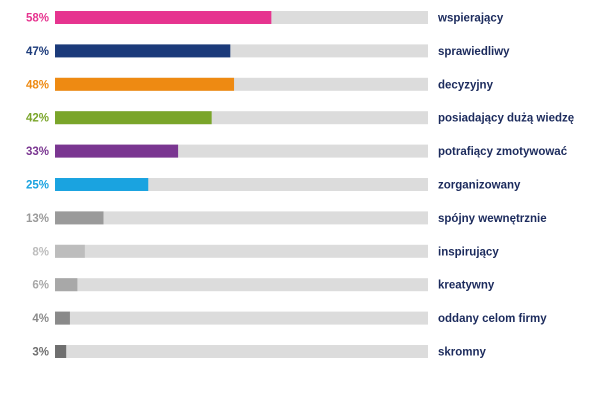 The height and width of the screenshot is (413, 592). What do you see at coordinates (474, 52) in the screenshot?
I see `category-label: sprawiedliwy` at bounding box center [474, 52].